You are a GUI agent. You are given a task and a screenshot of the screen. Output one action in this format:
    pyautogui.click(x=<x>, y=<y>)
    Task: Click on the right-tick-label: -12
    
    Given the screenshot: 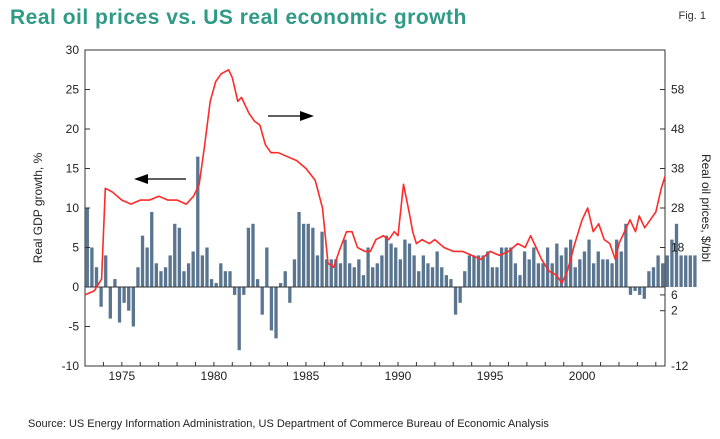 What is the action you would take?
    pyautogui.click(x=680, y=366)
    